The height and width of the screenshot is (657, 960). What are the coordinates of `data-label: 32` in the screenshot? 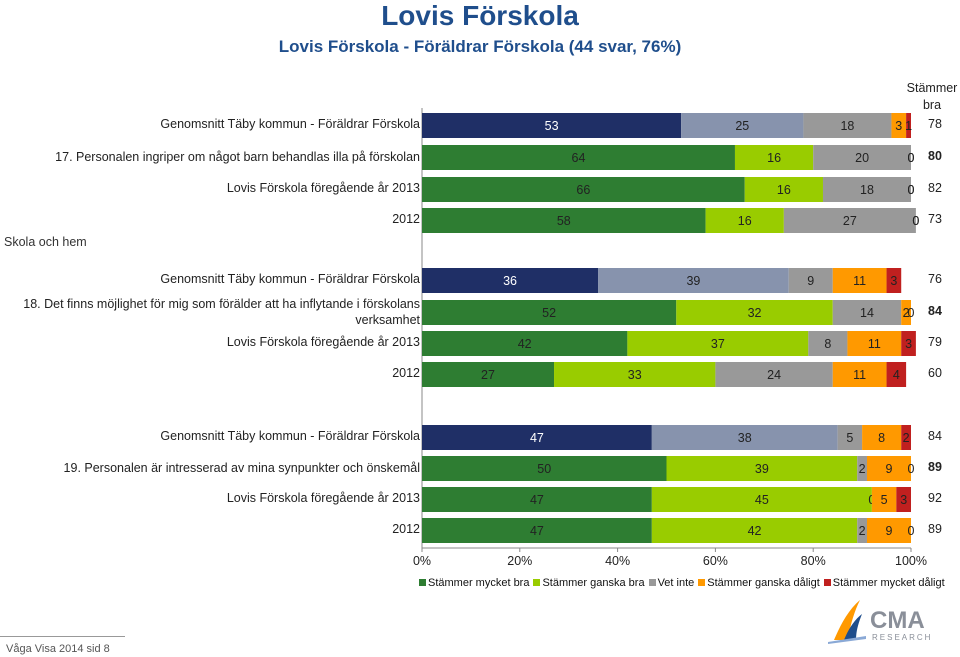 It's located at (755, 313).